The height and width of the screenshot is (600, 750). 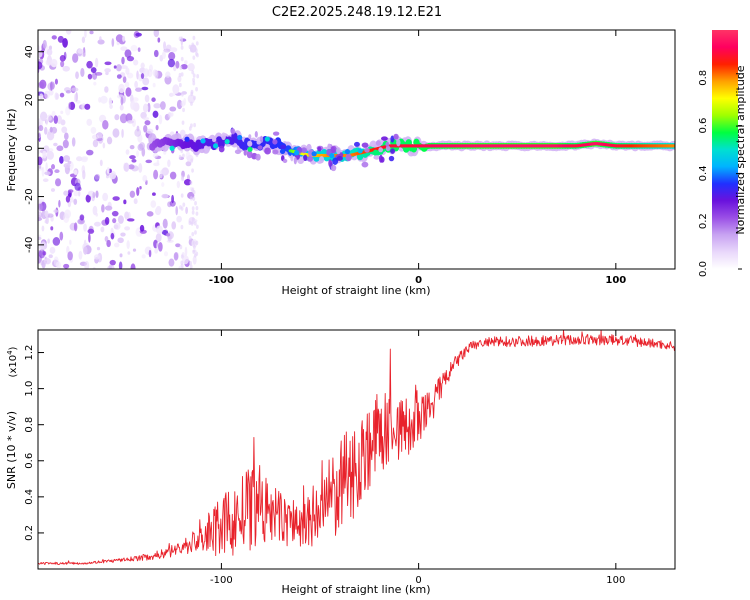 I want to click on spectrogram-ridge-dot, so click(x=314, y=154).